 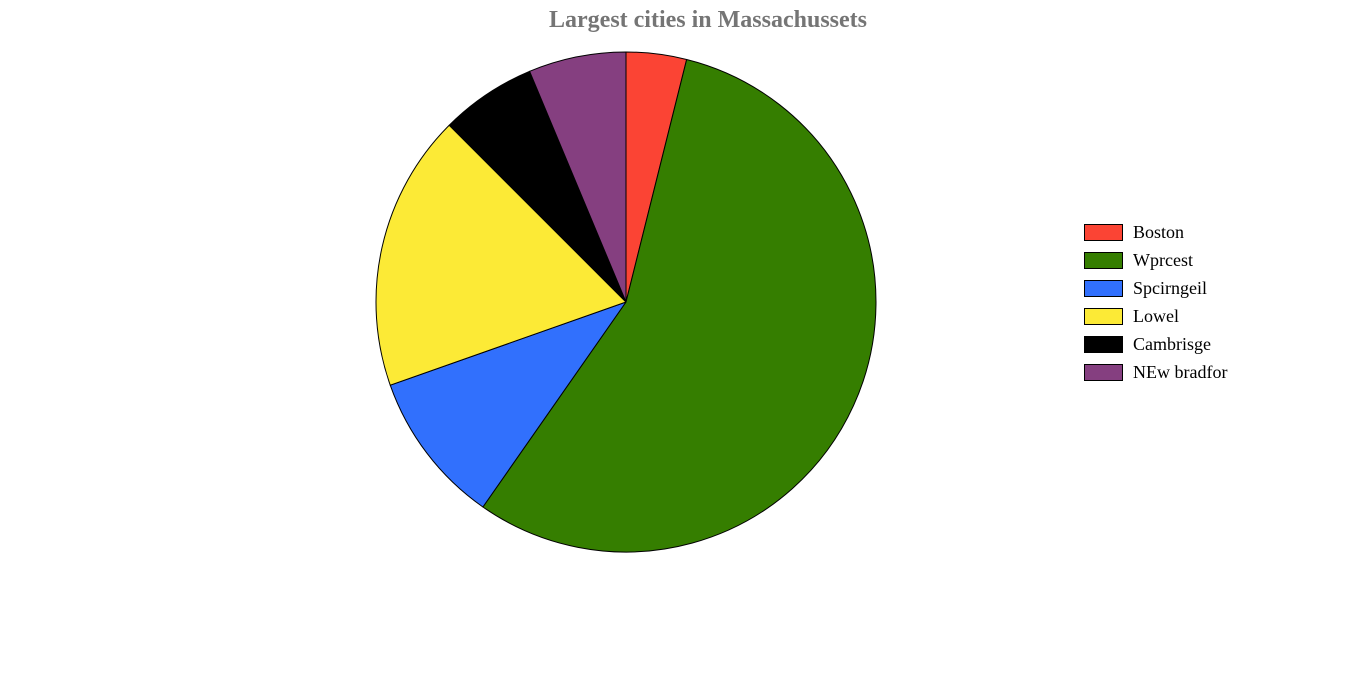 What do you see at coordinates (1172, 343) in the screenshot?
I see `legend-label: Cambrisge` at bounding box center [1172, 343].